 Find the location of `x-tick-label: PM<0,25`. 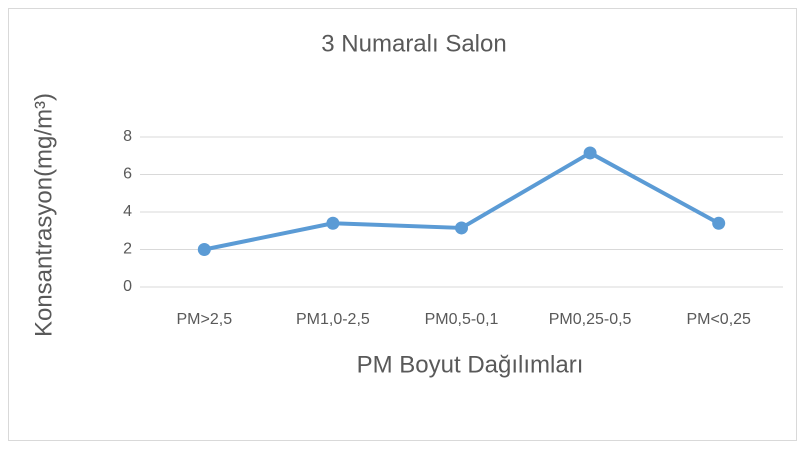

x-tick-label: PM<0,25 is located at coordinates (718, 319).